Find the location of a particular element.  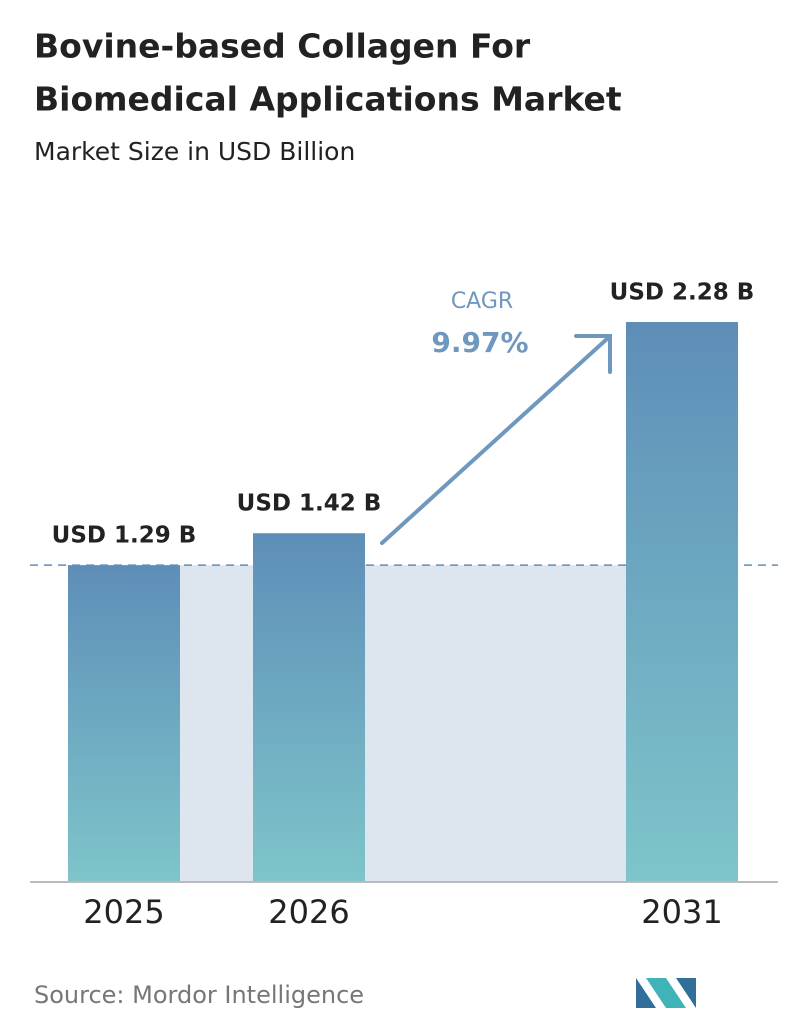

chart-title: Bovine-based Collagen For is located at coordinates (282, 46).